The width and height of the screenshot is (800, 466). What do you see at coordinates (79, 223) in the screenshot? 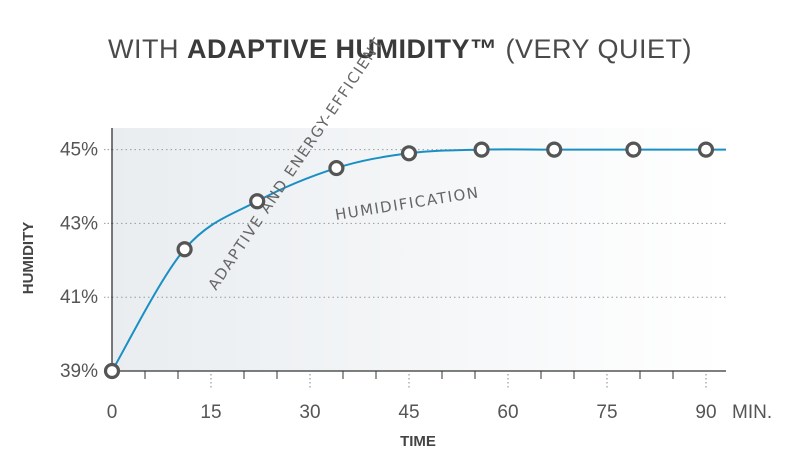
I see `y-tick-label: 43%` at bounding box center [79, 223].